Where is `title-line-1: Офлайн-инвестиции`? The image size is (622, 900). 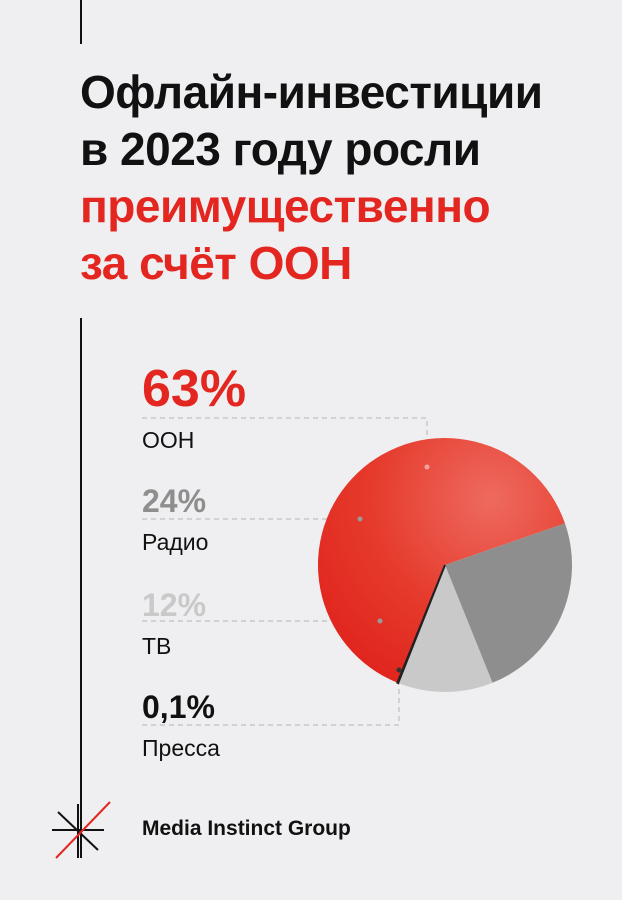
title-line-1: Офлайн-инвестиции is located at coordinates (311, 92).